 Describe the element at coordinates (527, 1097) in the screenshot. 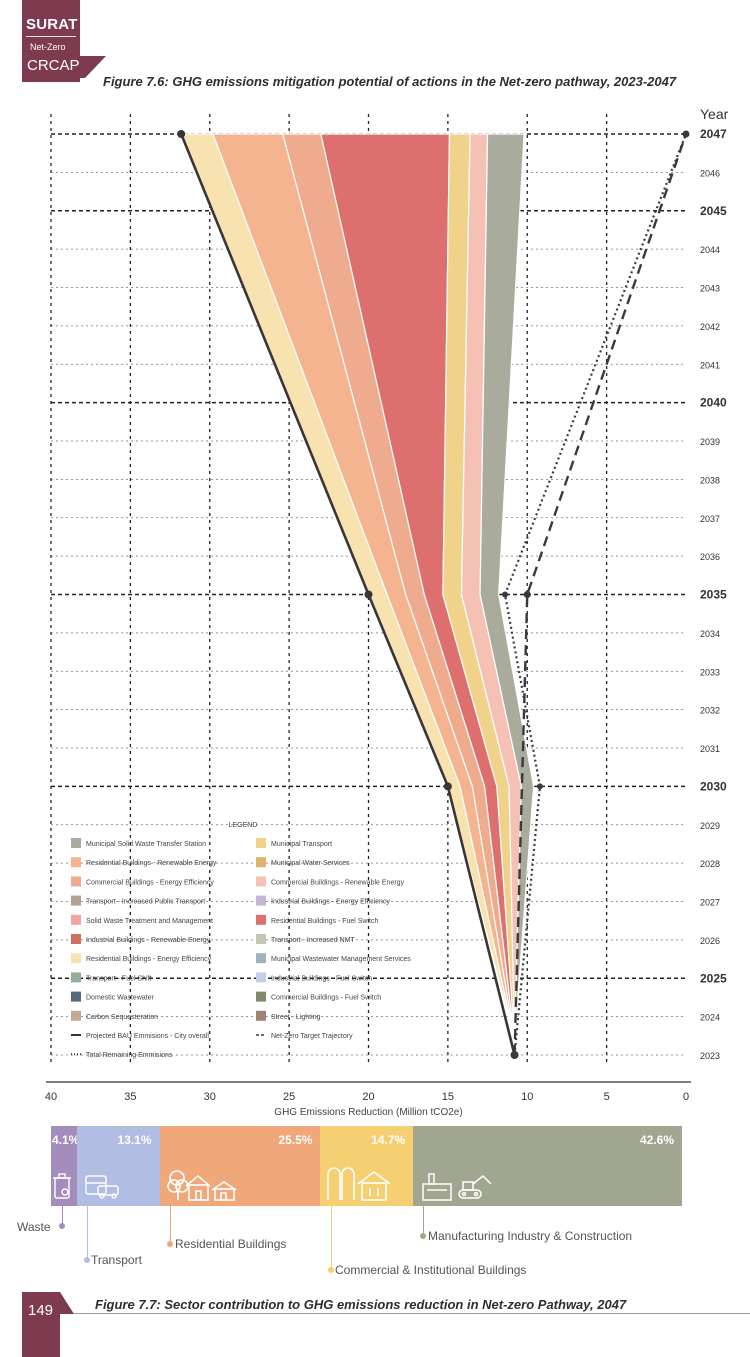

I see `x-tick-label: 10` at that location.